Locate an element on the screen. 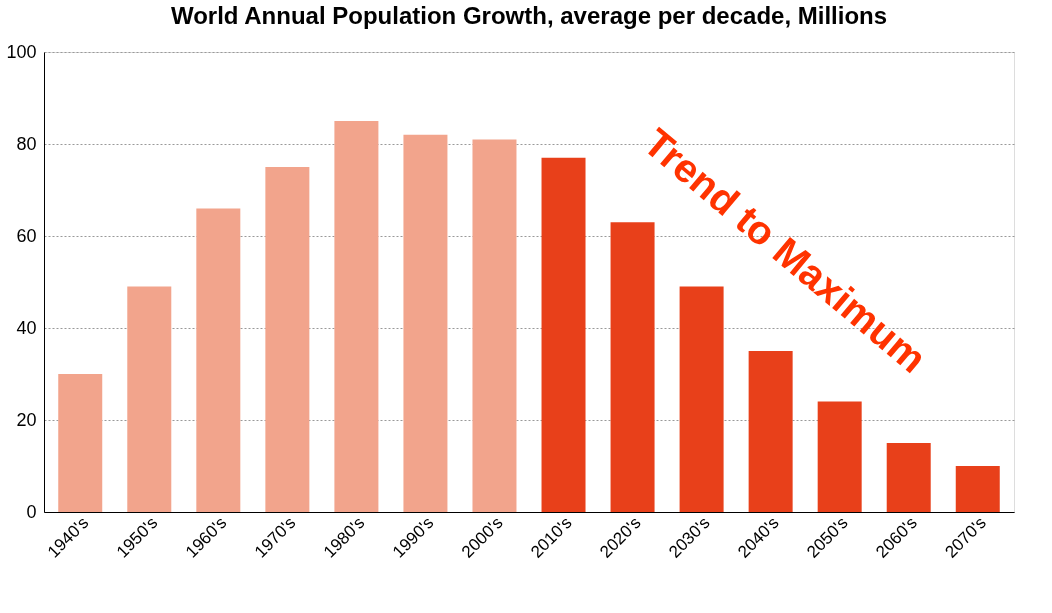 This screenshot has height=613, width=1052. chart-title: World Annual Population Growth, average per decade, Millions is located at coordinates (529, 15).